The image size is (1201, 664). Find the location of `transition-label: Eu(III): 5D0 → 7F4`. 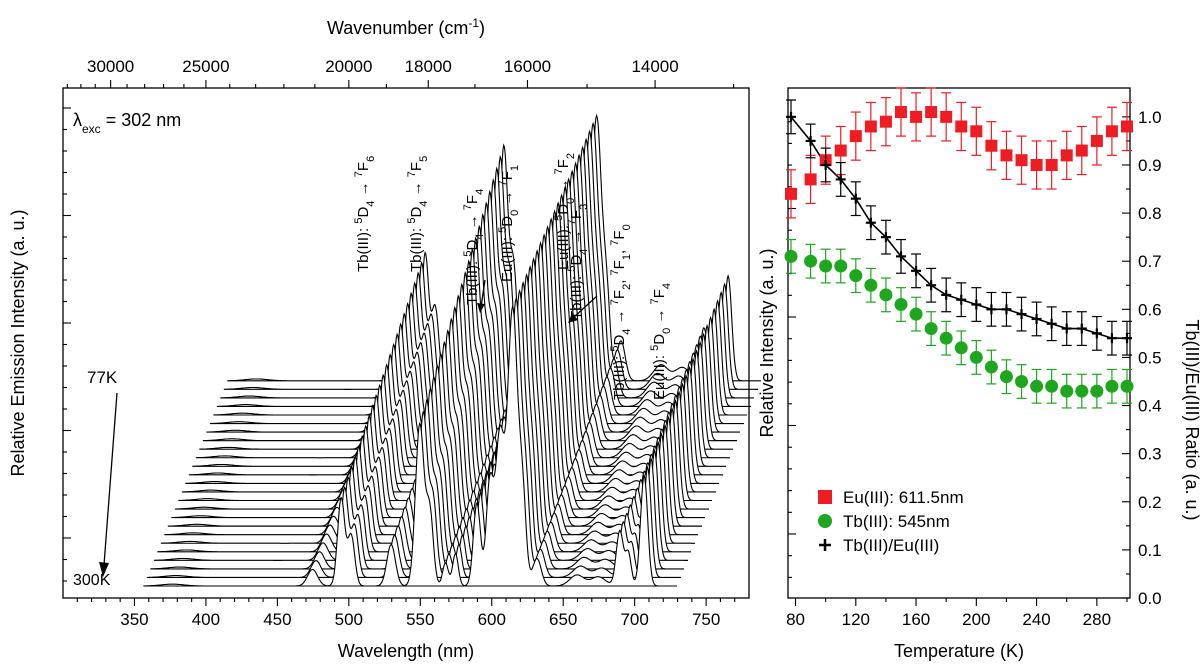

transition-label: Eu(III): 5D0 → 7F4 is located at coordinates (661, 341).